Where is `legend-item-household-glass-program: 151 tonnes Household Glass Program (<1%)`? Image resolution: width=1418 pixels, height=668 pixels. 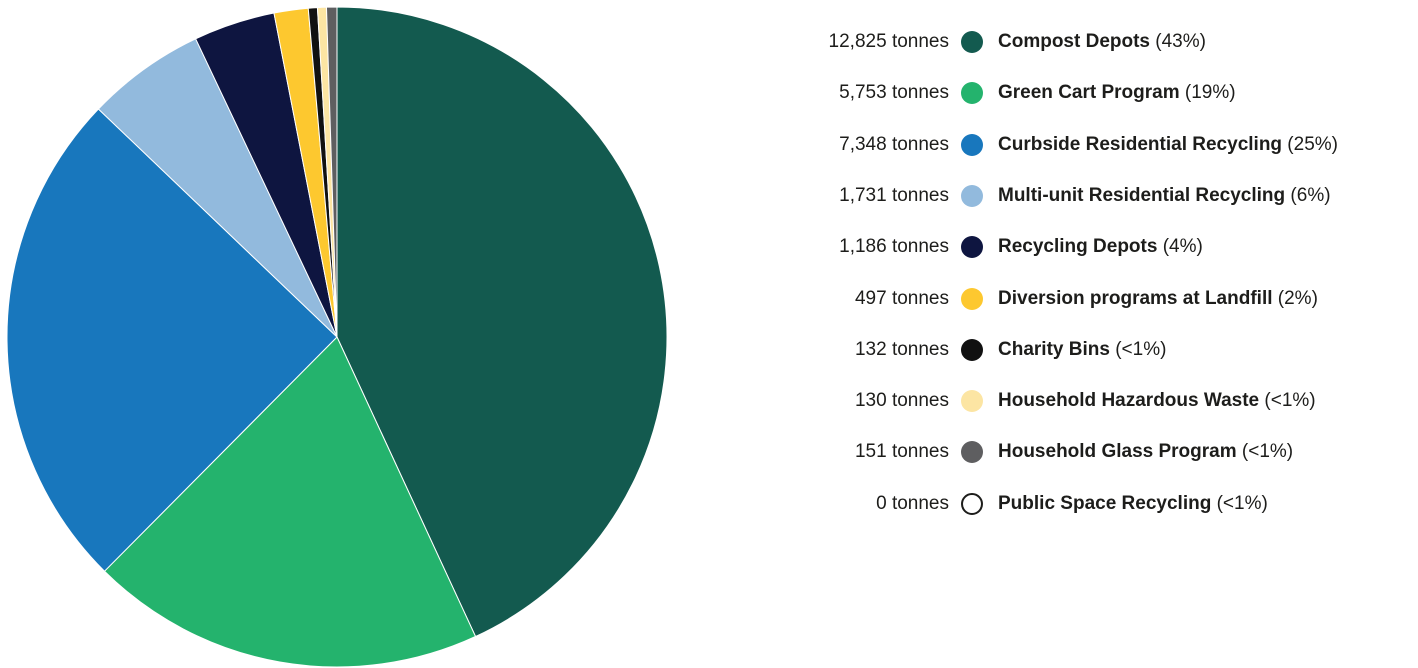 legend-item-household-glass-program: 151 tonnes Household Glass Program (<1%) is located at coordinates (1057, 452).